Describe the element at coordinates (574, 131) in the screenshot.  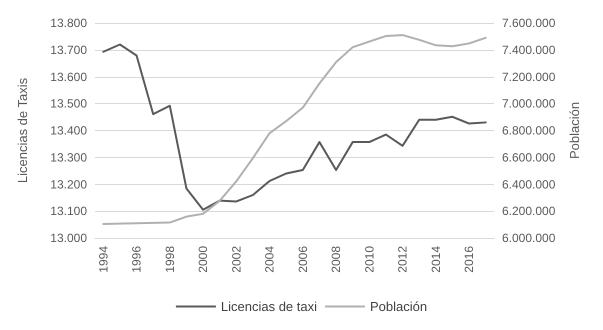
I see `y2-axis-title: Población` at that location.